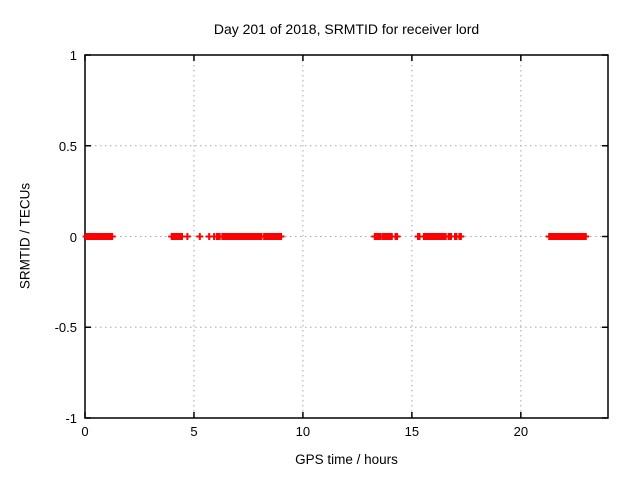 This screenshot has width=640, height=480. What do you see at coordinates (521, 431) in the screenshot?
I see `x-tick-label-20: 20` at bounding box center [521, 431].